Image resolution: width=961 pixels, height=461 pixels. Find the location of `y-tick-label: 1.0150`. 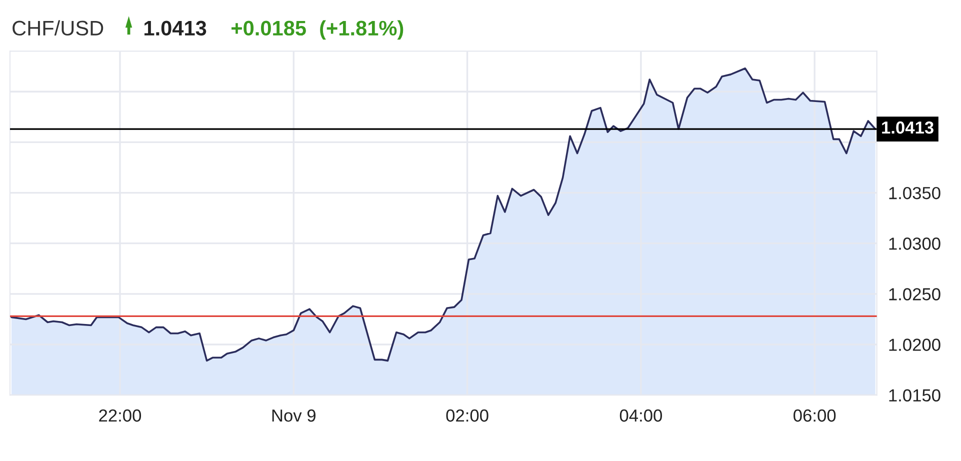

y-tick-label: 1.0150 is located at coordinates (914, 395).